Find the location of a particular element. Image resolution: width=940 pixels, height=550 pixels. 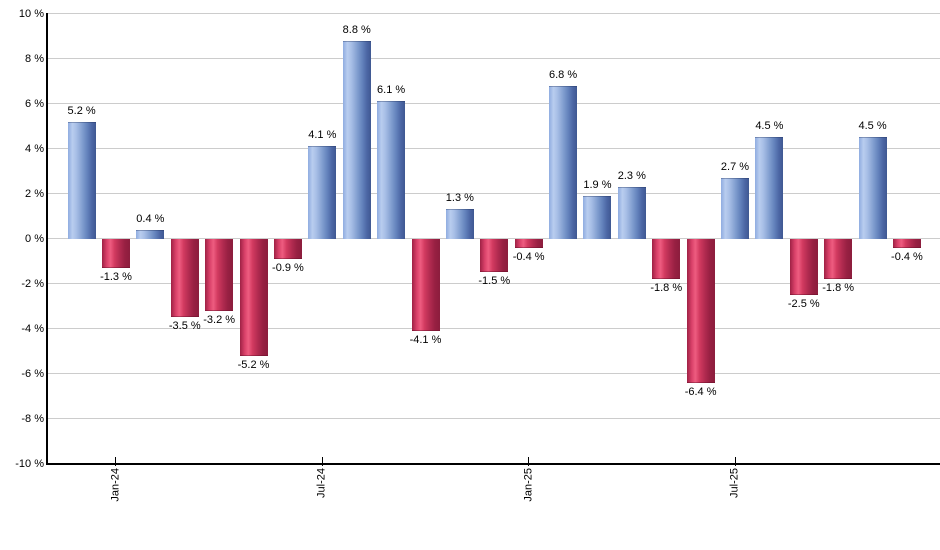

bar-value-label: -6.4 % is located at coordinates (700, 391).